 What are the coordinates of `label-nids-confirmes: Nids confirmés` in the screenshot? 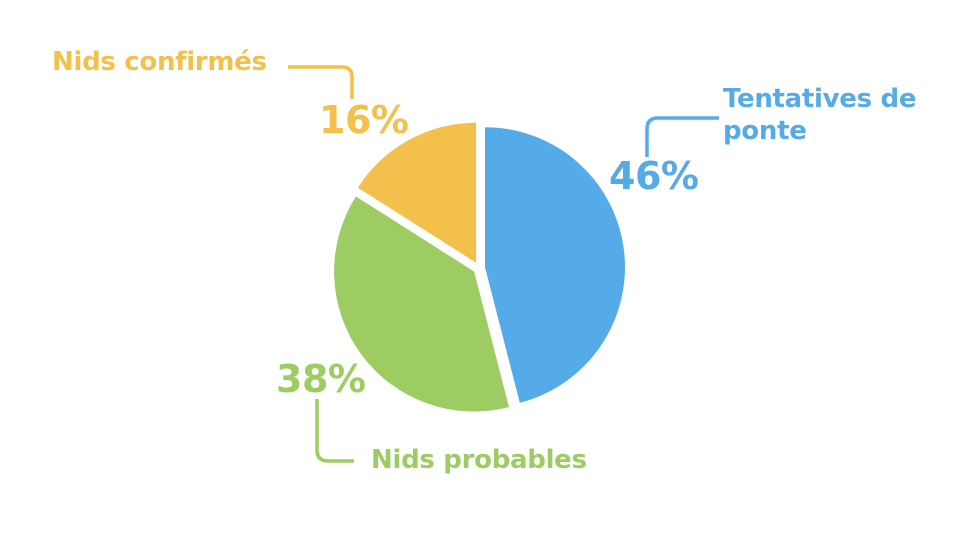 It's located at (159, 62).